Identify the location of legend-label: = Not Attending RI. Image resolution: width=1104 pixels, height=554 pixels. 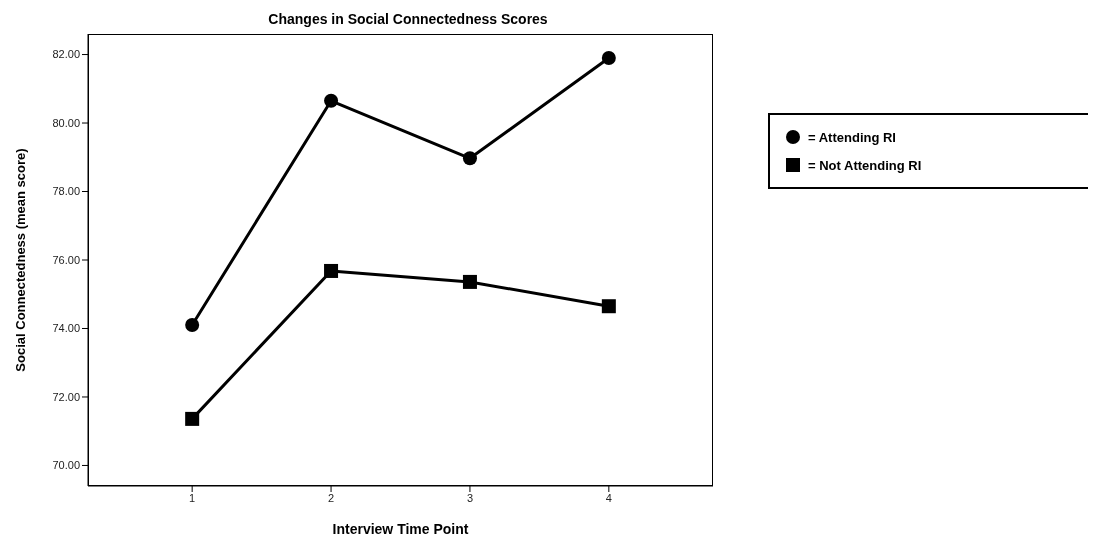
(865, 165).